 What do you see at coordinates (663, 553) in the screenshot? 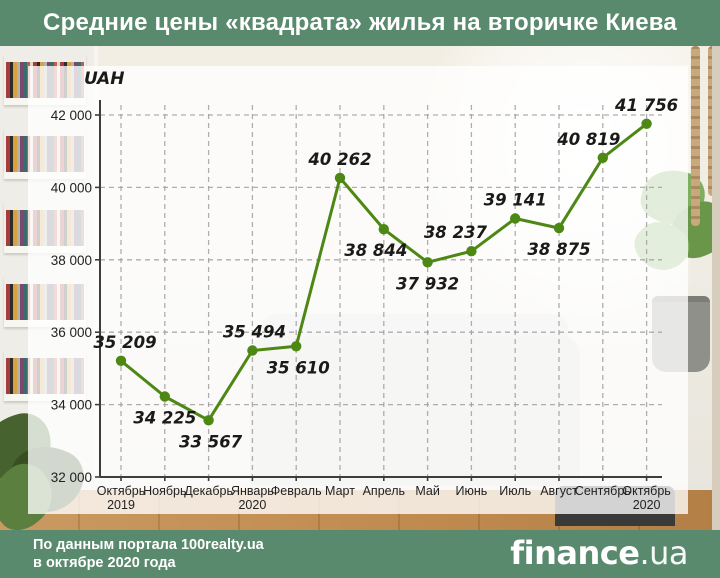
I see `logo-suffix: .ua` at bounding box center [663, 553].